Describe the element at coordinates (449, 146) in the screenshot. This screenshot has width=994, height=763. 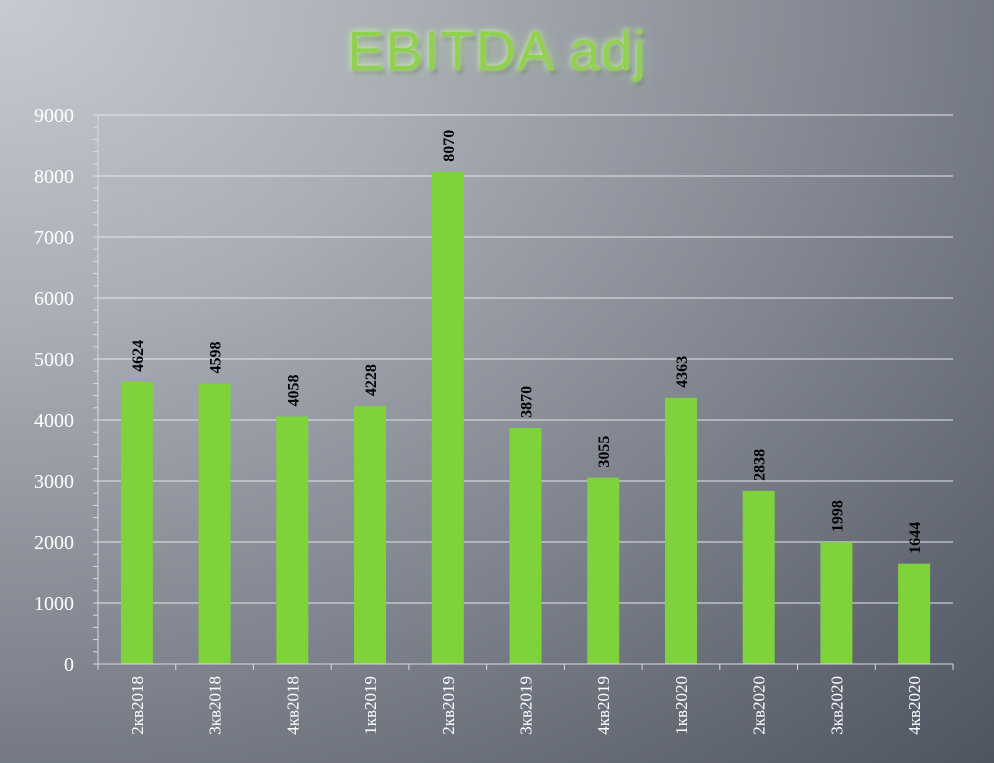
I see `data-label: 8070` at that location.